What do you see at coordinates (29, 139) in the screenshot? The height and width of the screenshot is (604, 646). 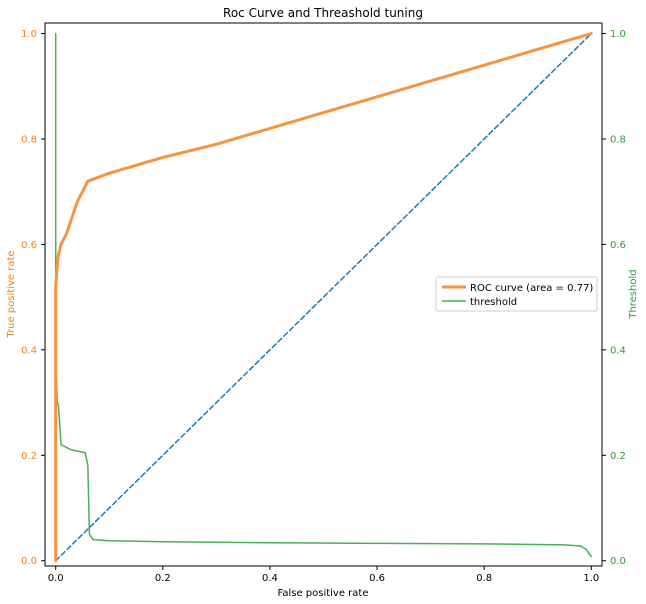 I see `y-tick-label: 0.8` at bounding box center [29, 139].